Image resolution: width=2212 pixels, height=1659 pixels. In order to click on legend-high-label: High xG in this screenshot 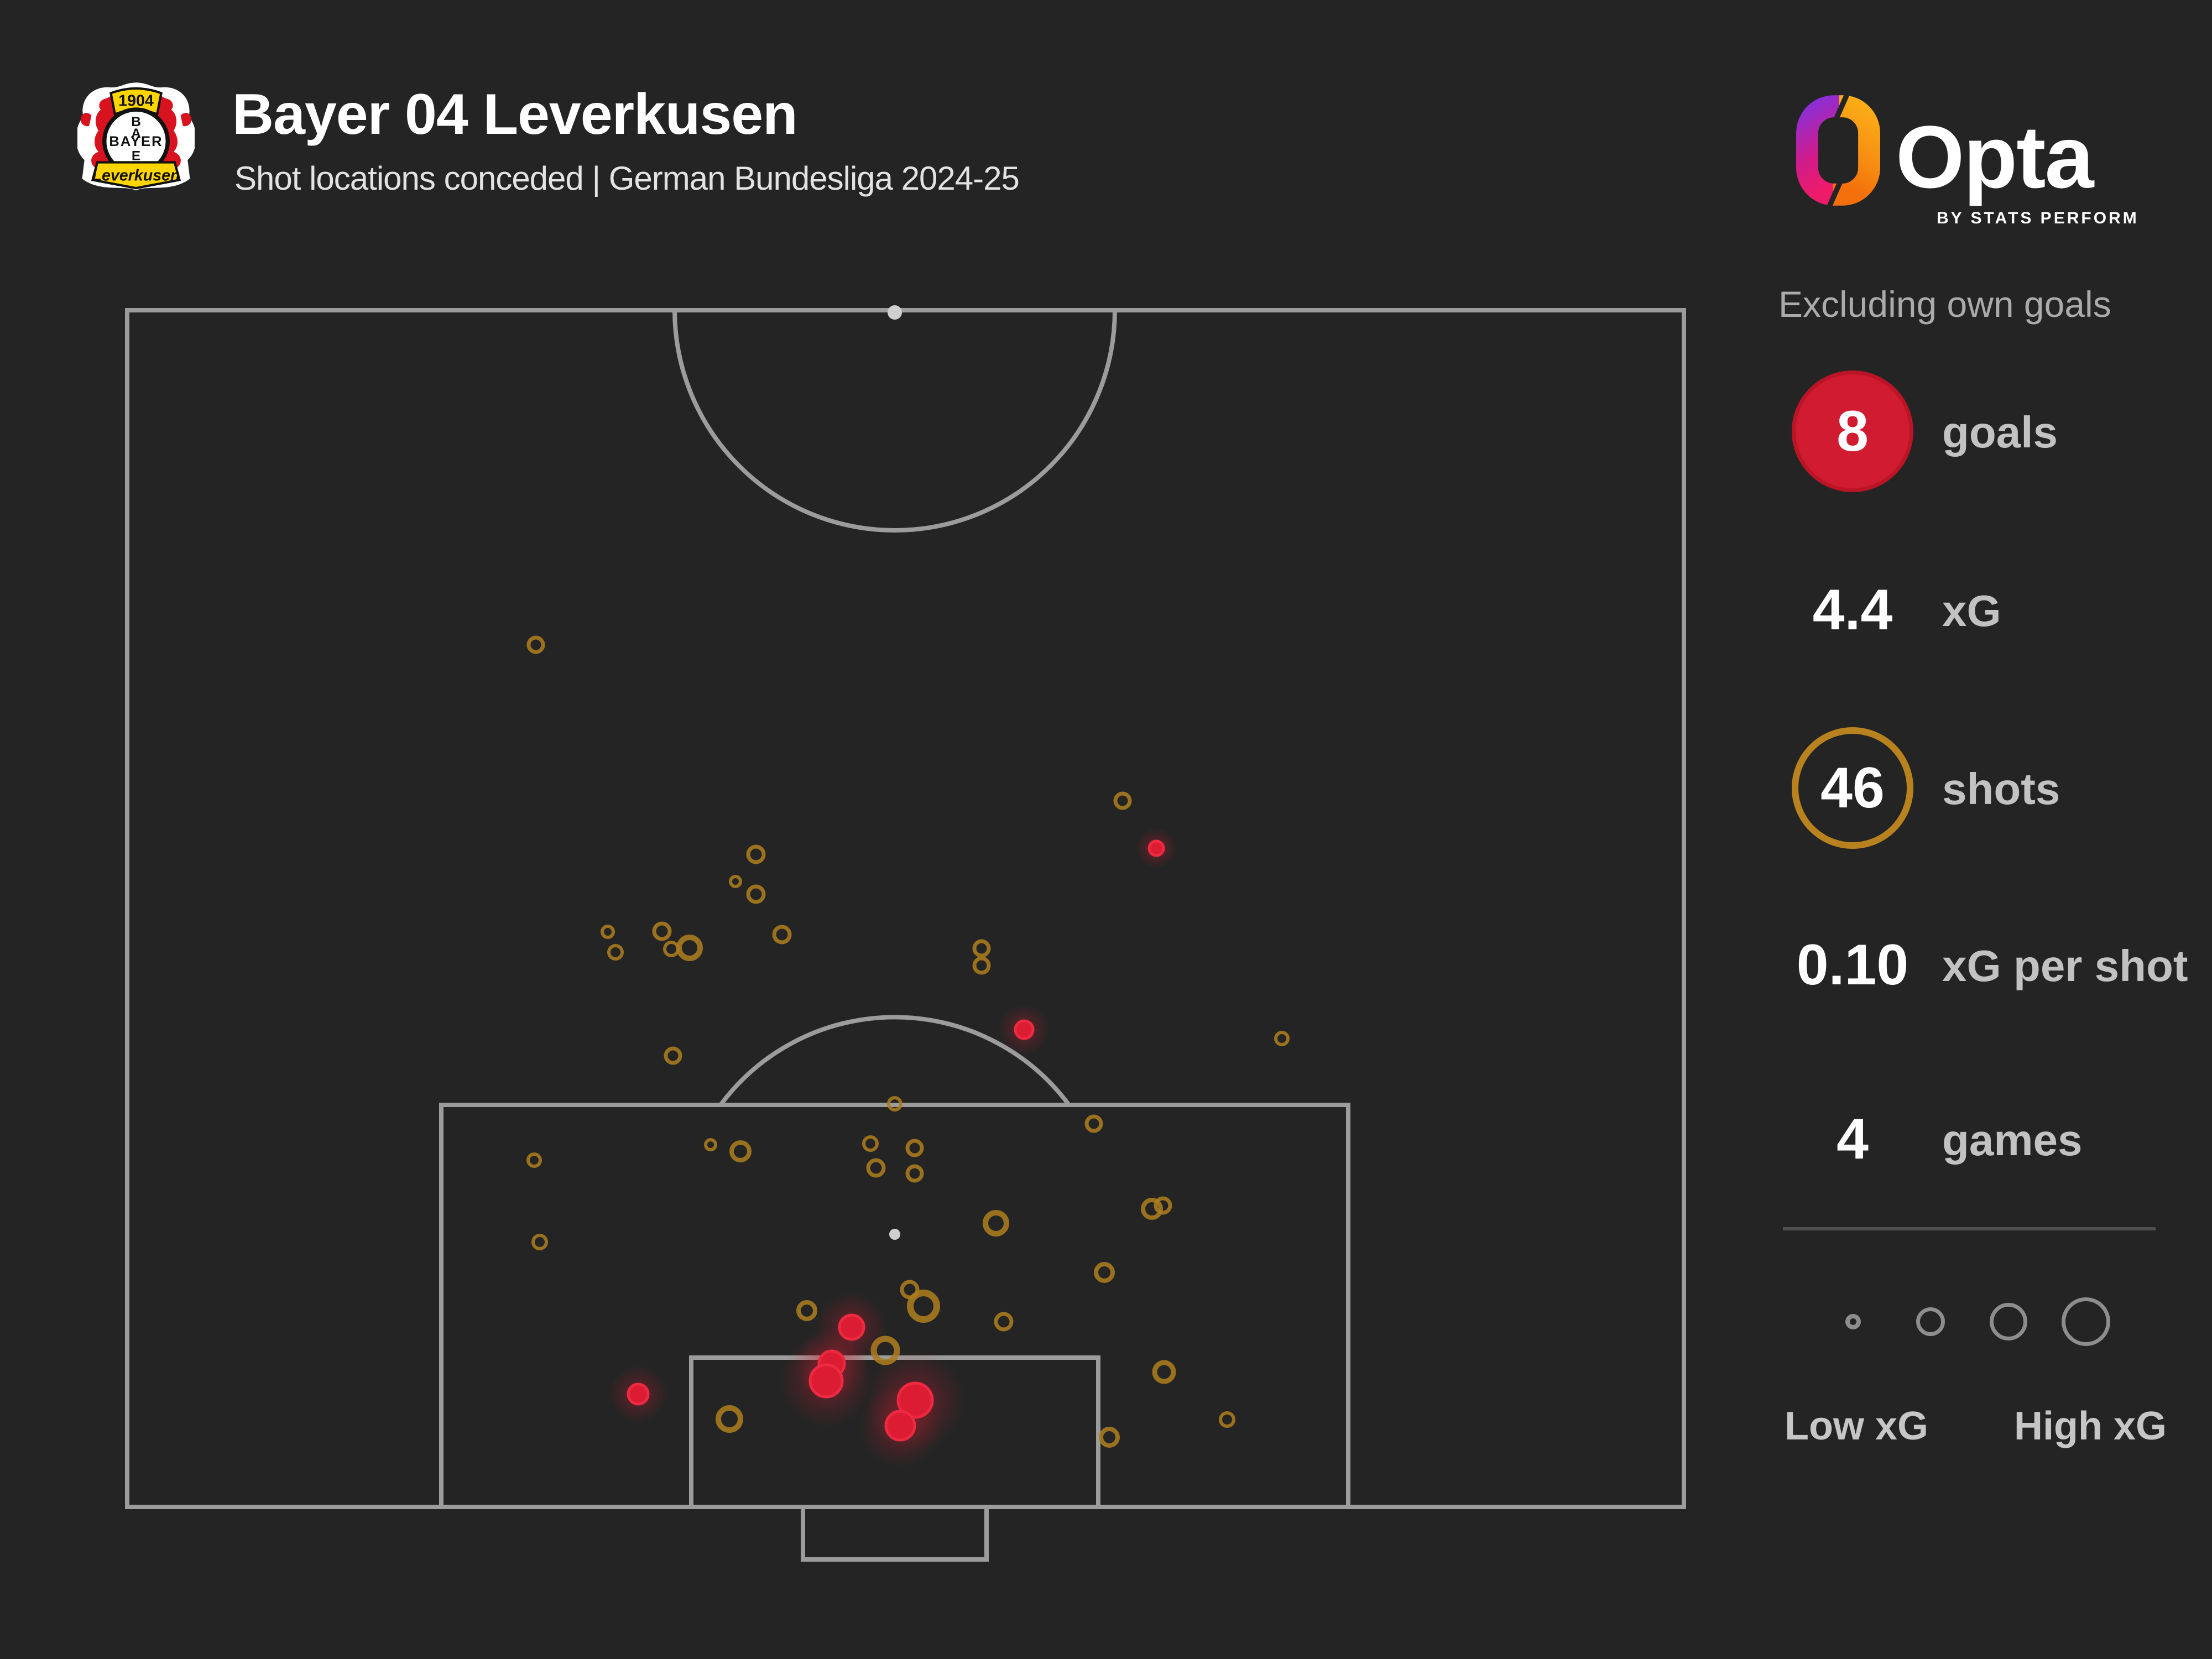, I will do `click(2090, 1426)`.